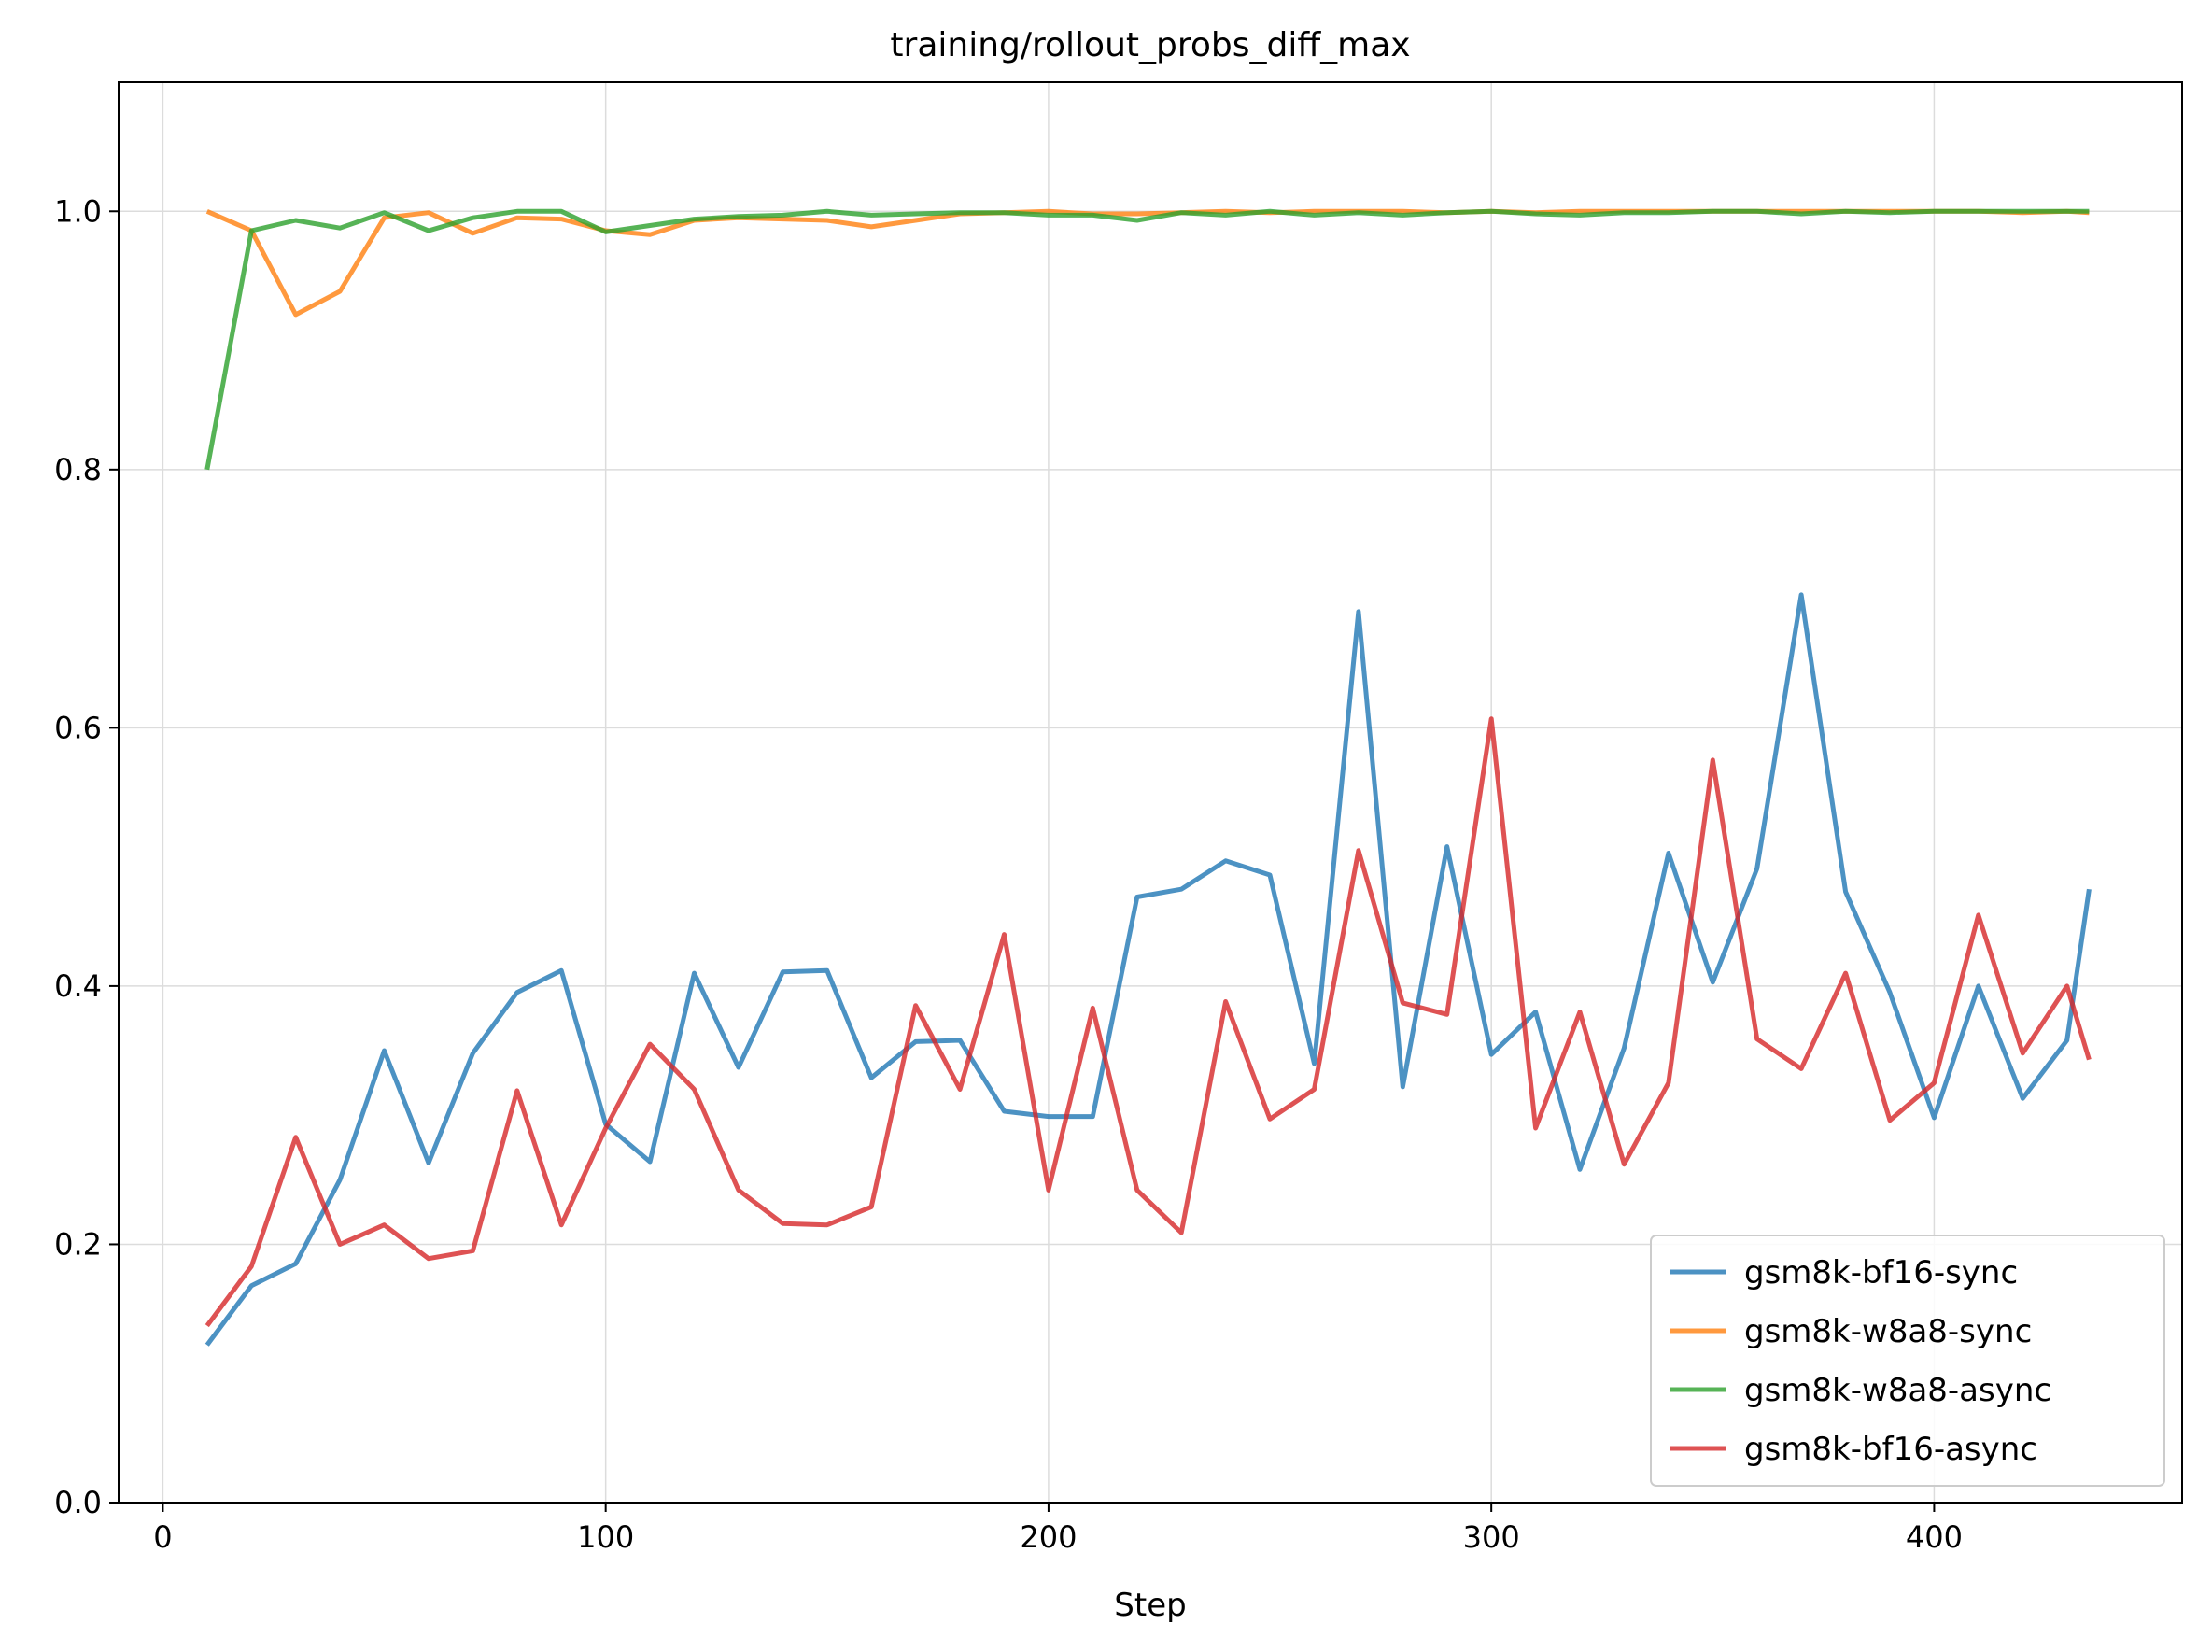  I want to click on x-axis-ticks: 0 100 200 300 400, so click(1058, 1529).